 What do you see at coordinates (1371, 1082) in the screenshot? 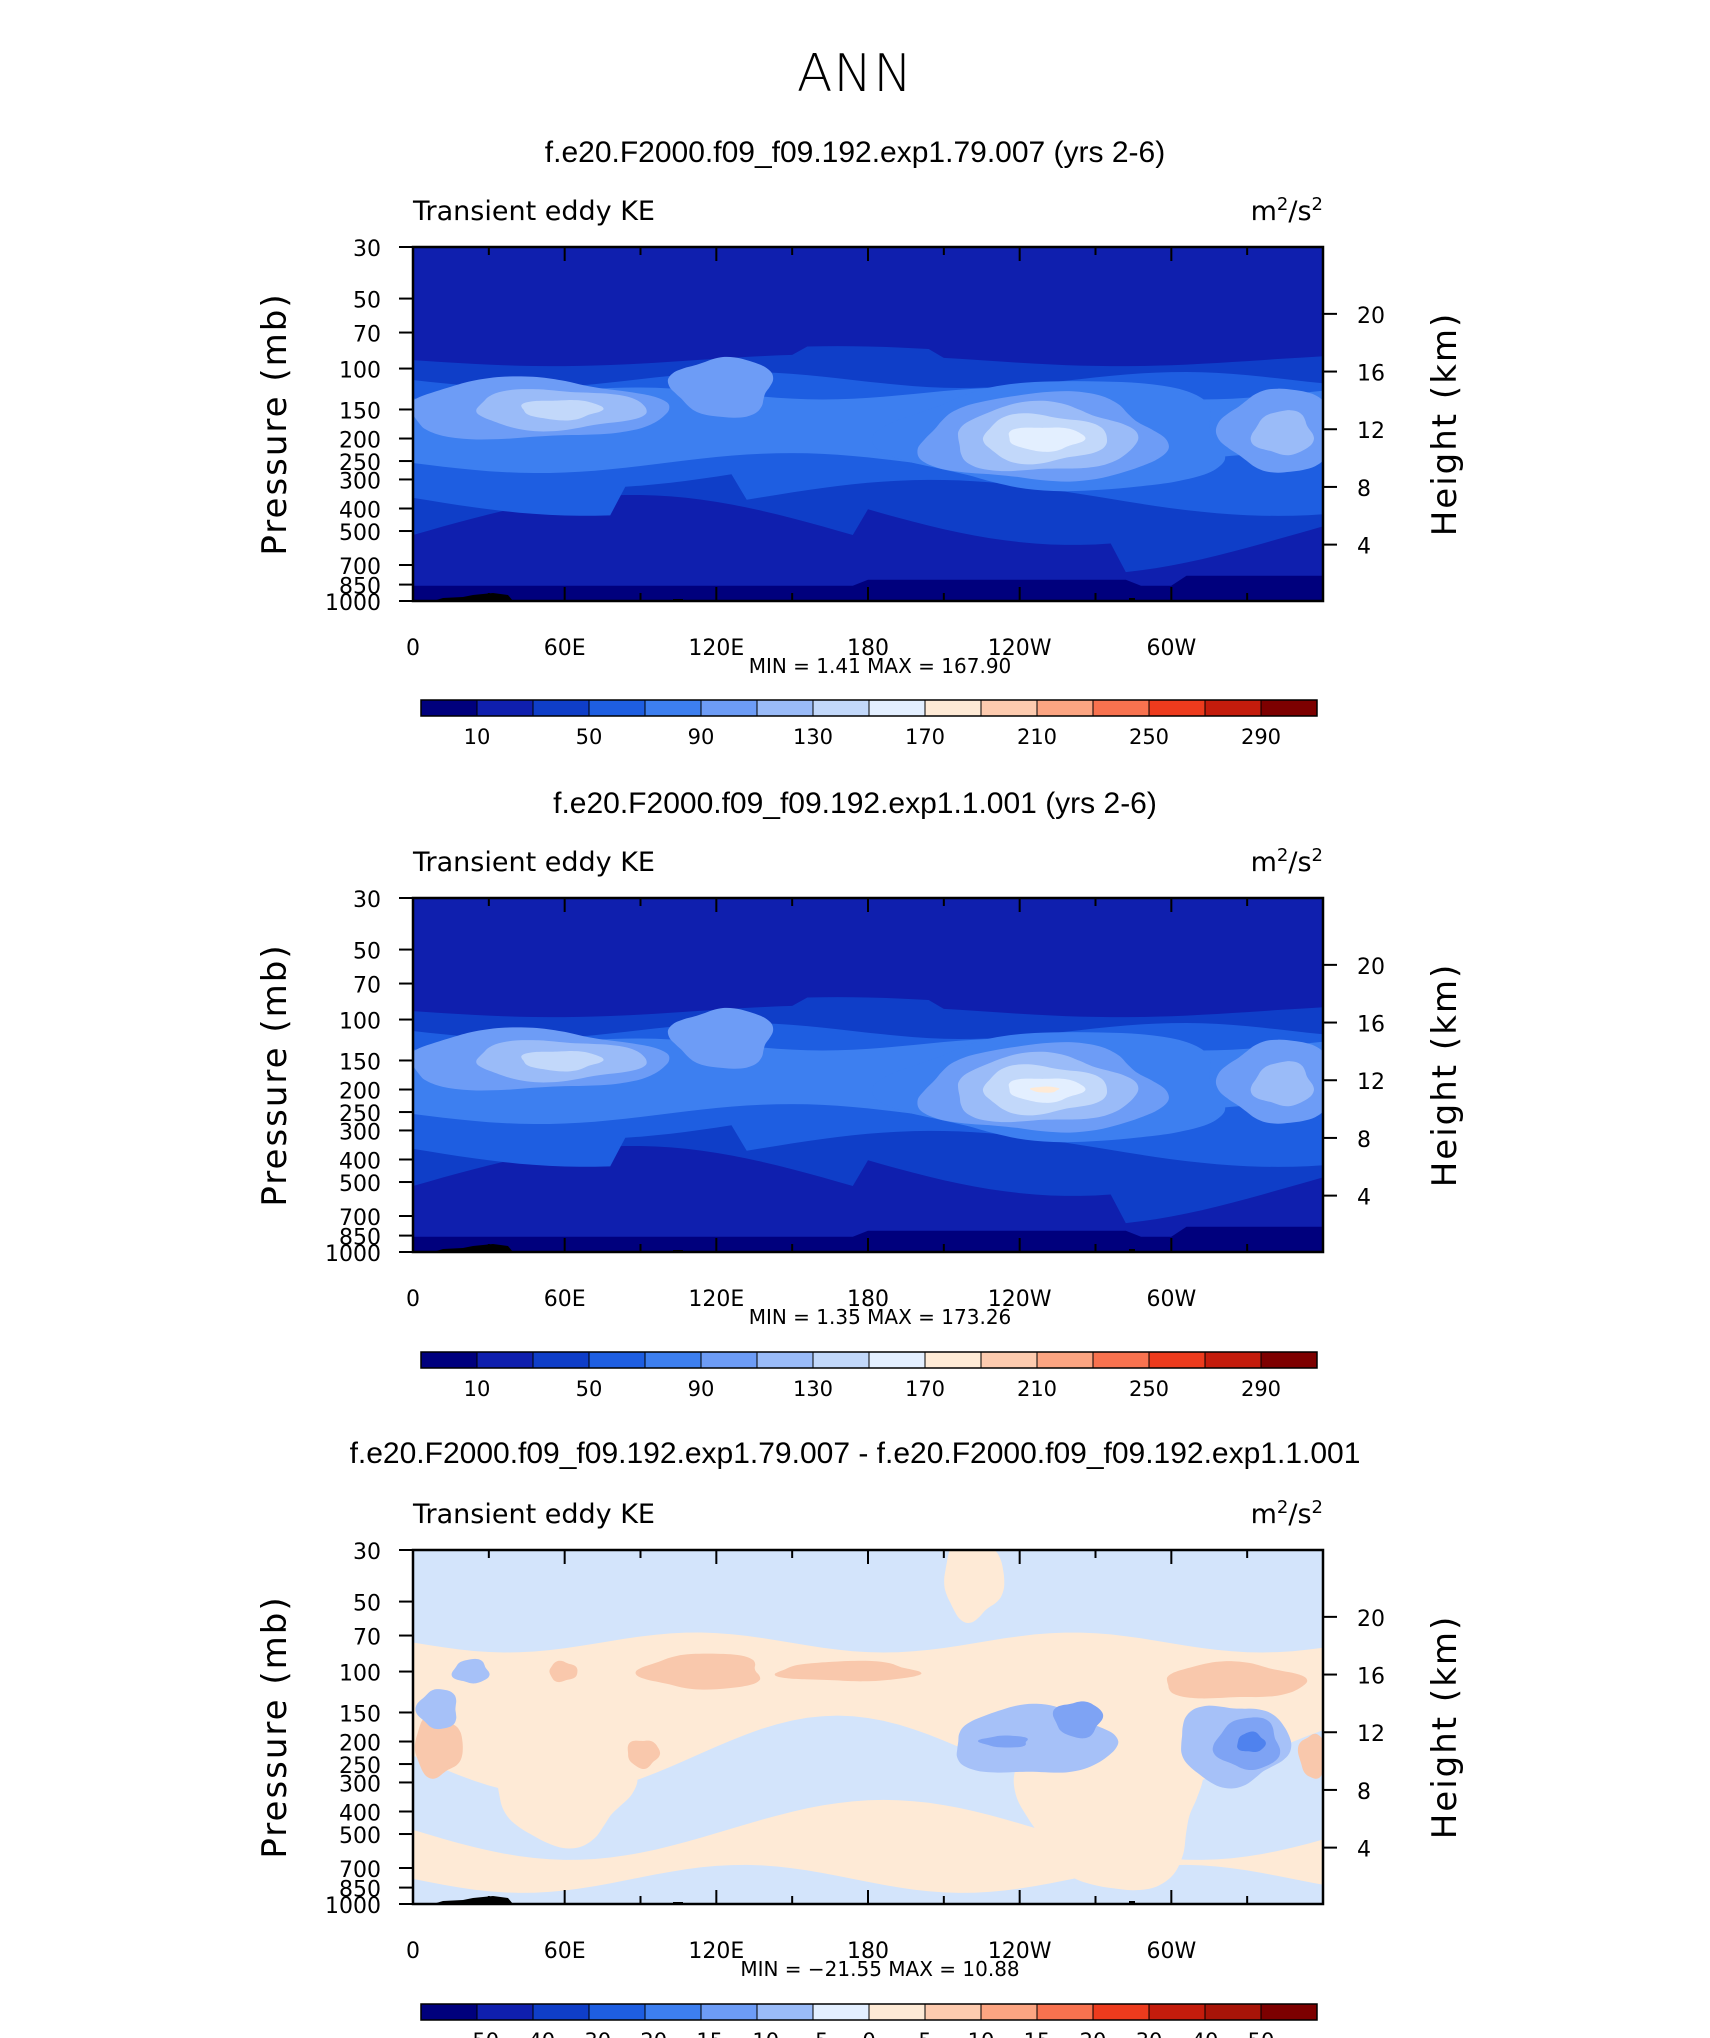
I see `y-right-tick-label: 12` at bounding box center [1371, 1082].